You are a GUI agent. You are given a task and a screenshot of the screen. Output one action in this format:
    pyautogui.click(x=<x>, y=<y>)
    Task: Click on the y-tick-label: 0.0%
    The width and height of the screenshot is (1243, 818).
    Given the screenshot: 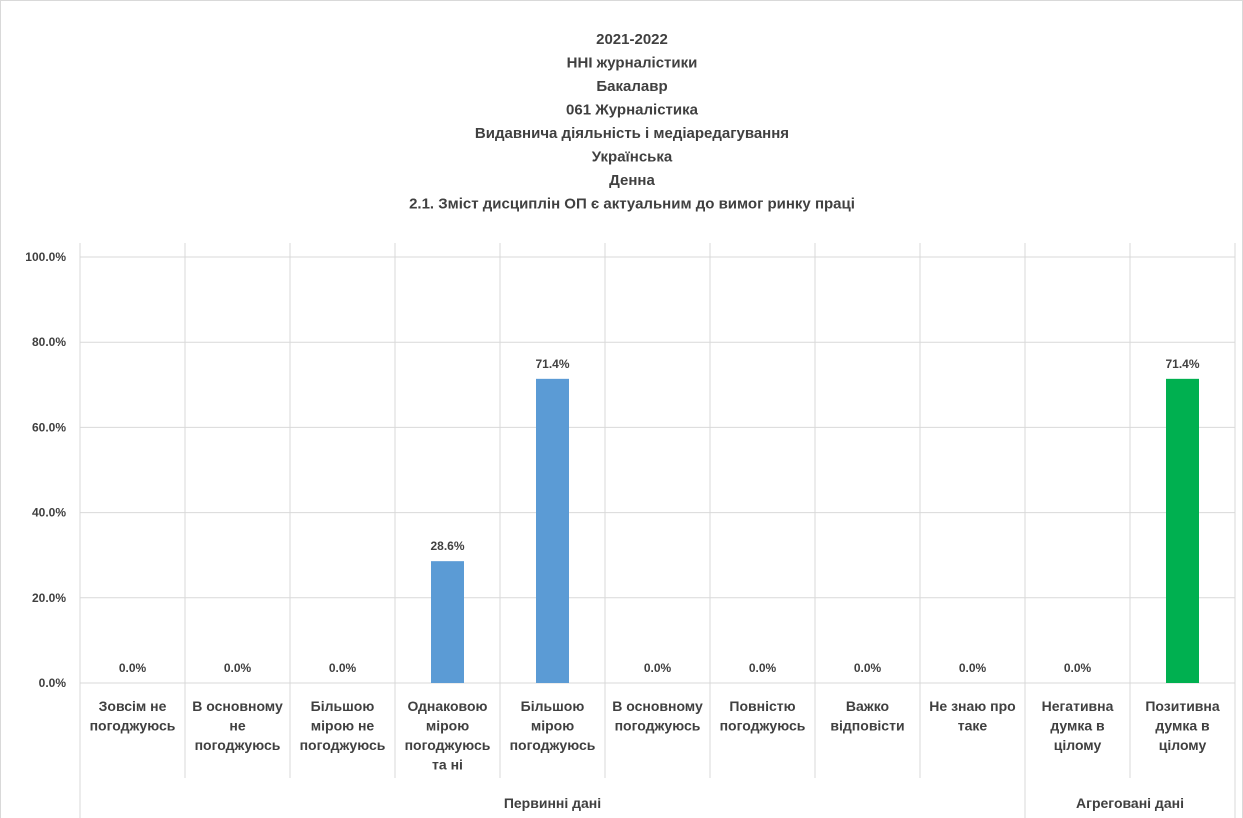 What is the action you would take?
    pyautogui.click(x=53, y=683)
    